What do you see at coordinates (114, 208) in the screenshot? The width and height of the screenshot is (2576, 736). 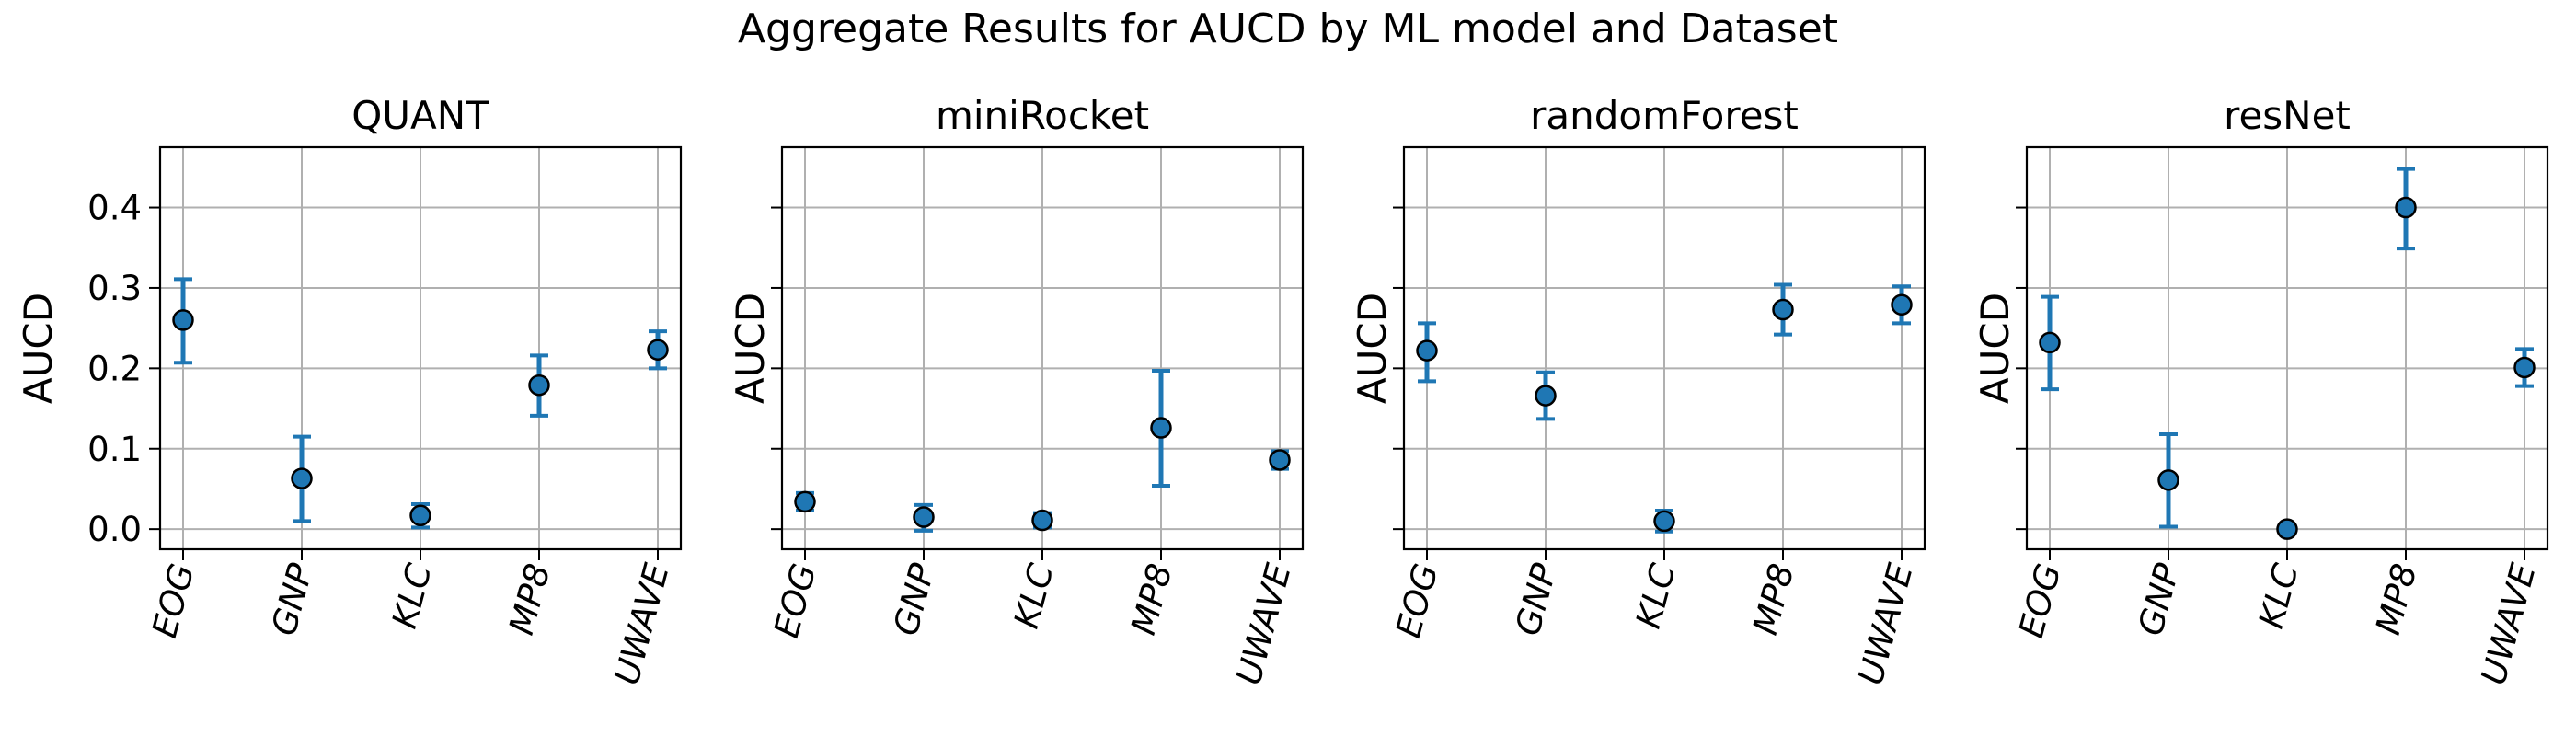 I see `y-tick-label: 0.4` at bounding box center [114, 208].